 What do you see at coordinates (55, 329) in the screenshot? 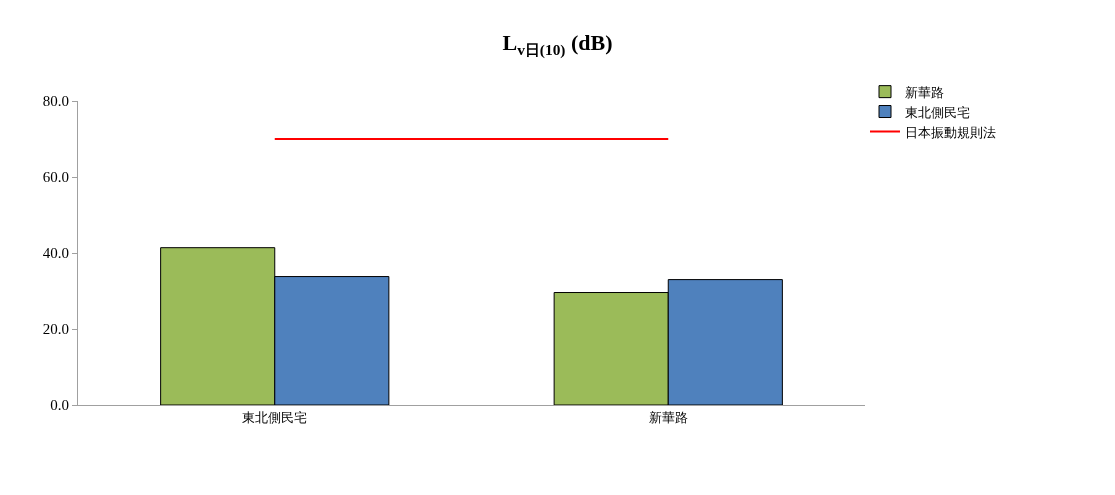
I see `y-tick-label: 20.0` at bounding box center [55, 329].